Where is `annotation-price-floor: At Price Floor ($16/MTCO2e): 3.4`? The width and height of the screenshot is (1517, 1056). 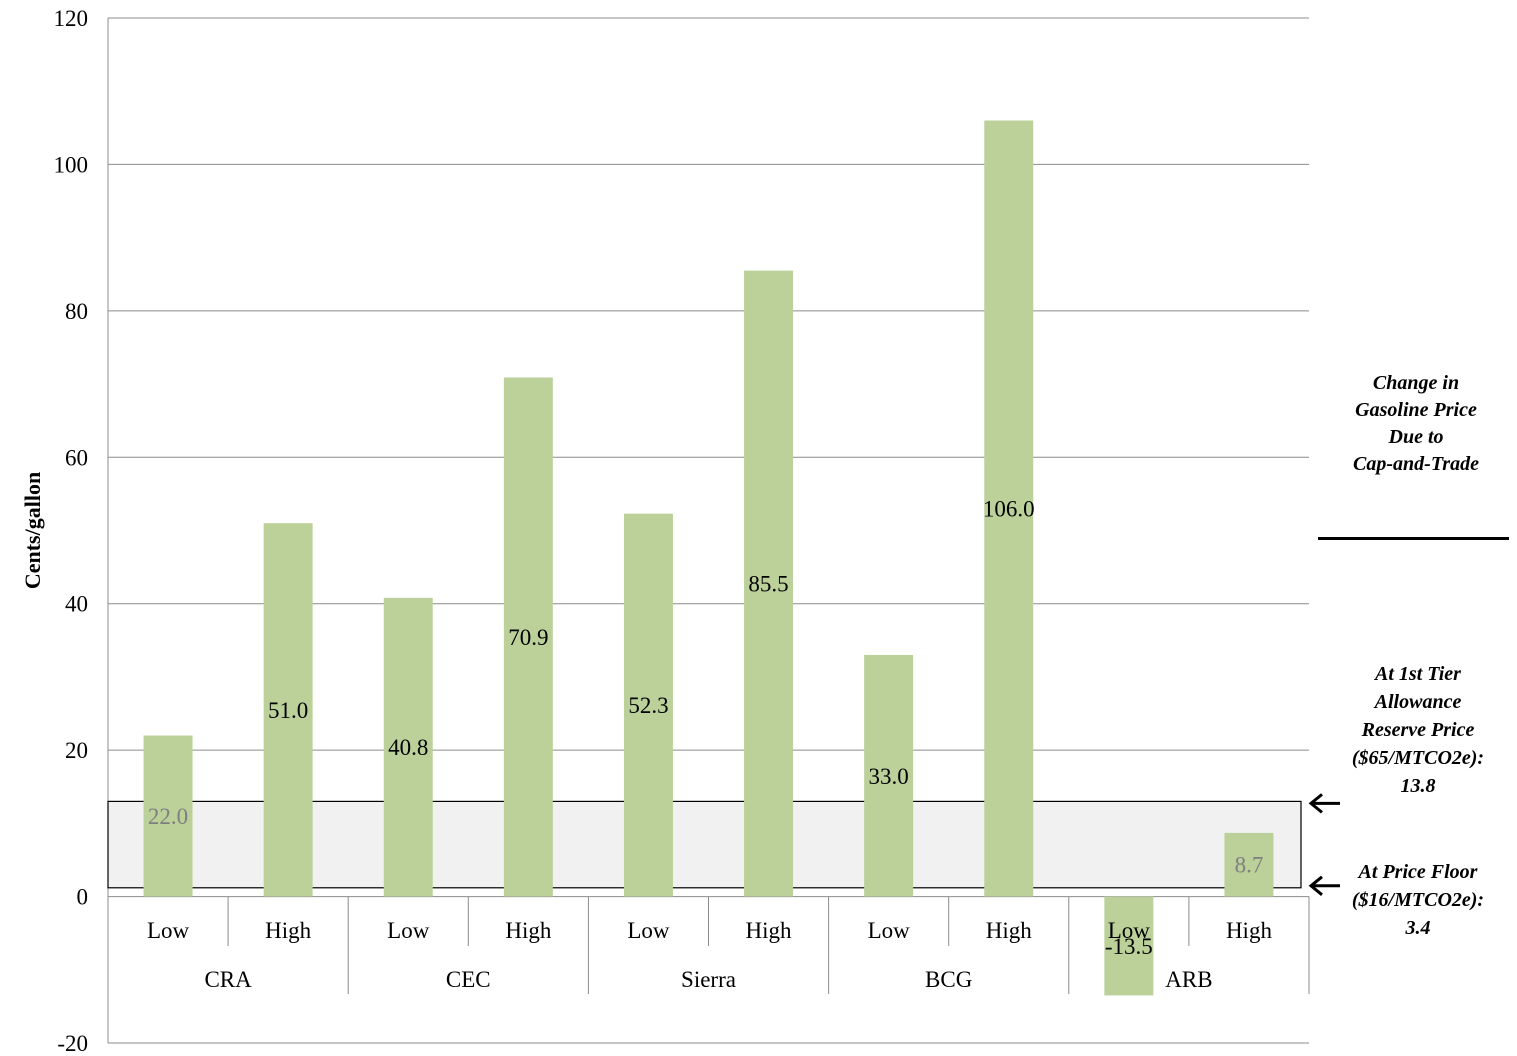 annotation-price-floor: At Price Floor ($16/MTCO2e): 3.4 is located at coordinates (1417, 900).